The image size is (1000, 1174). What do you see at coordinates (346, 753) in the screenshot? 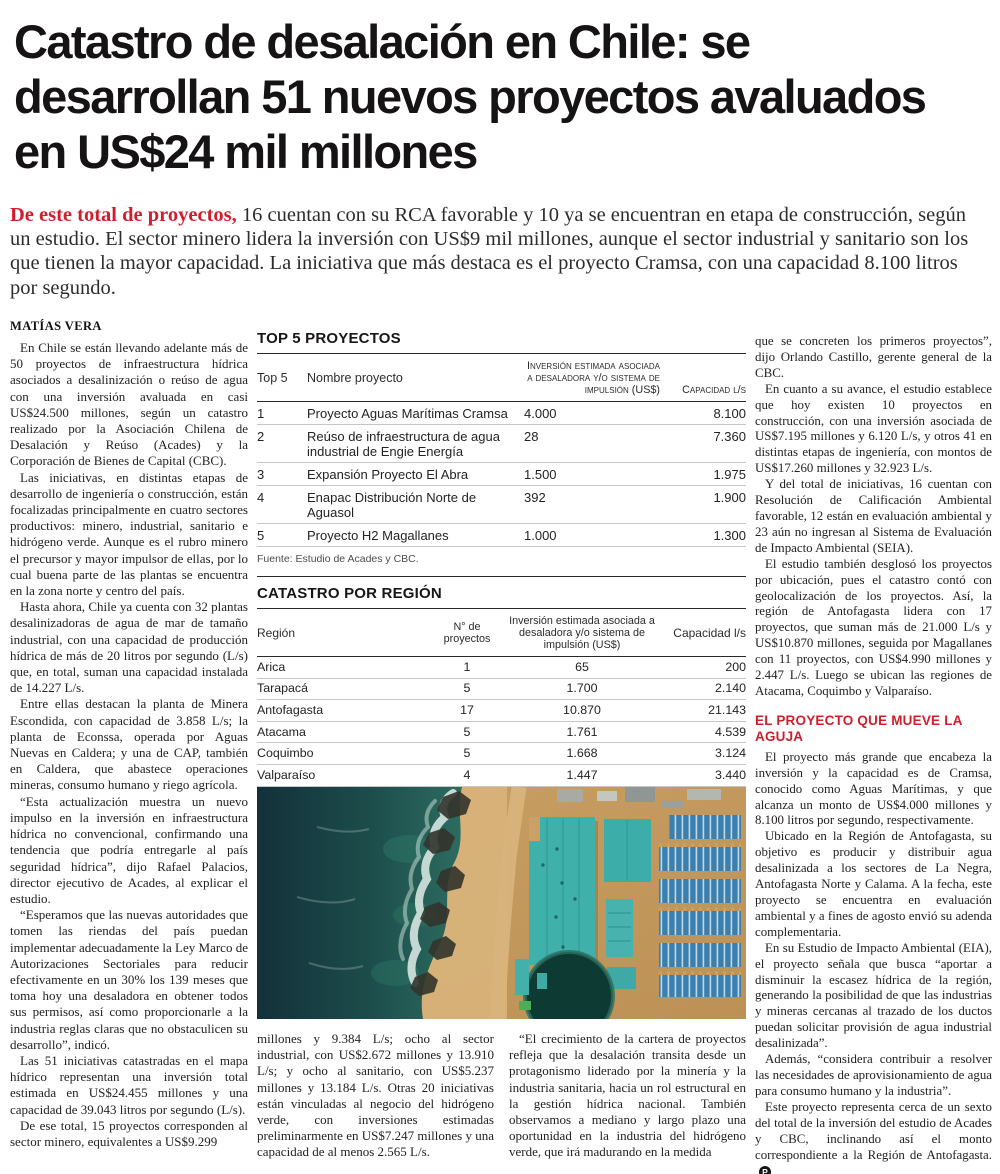
I see `table-cell: Coquimbo` at bounding box center [346, 753].